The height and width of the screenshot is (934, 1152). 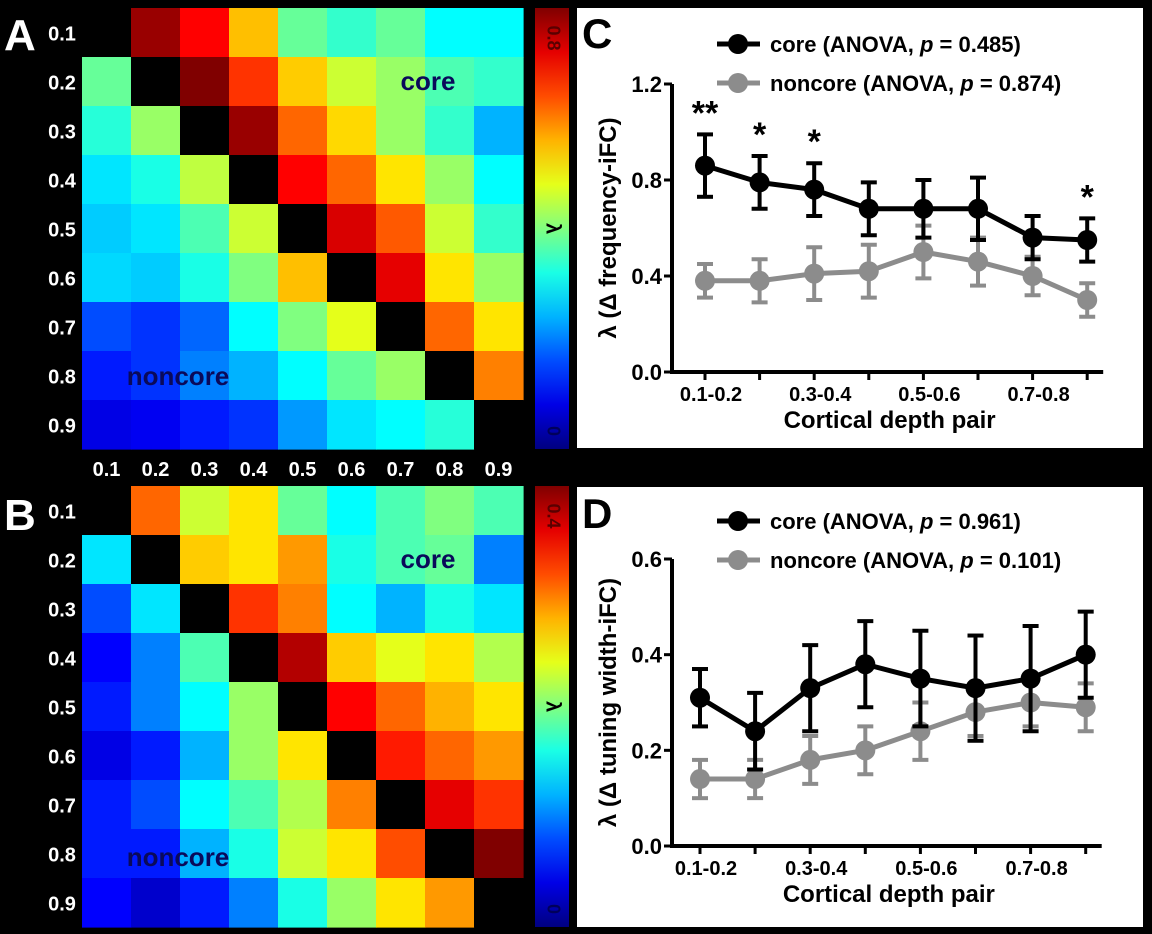 What do you see at coordinates (62, 231) in the screenshot?
I see `heatmap-row-label: 0.5` at bounding box center [62, 231].